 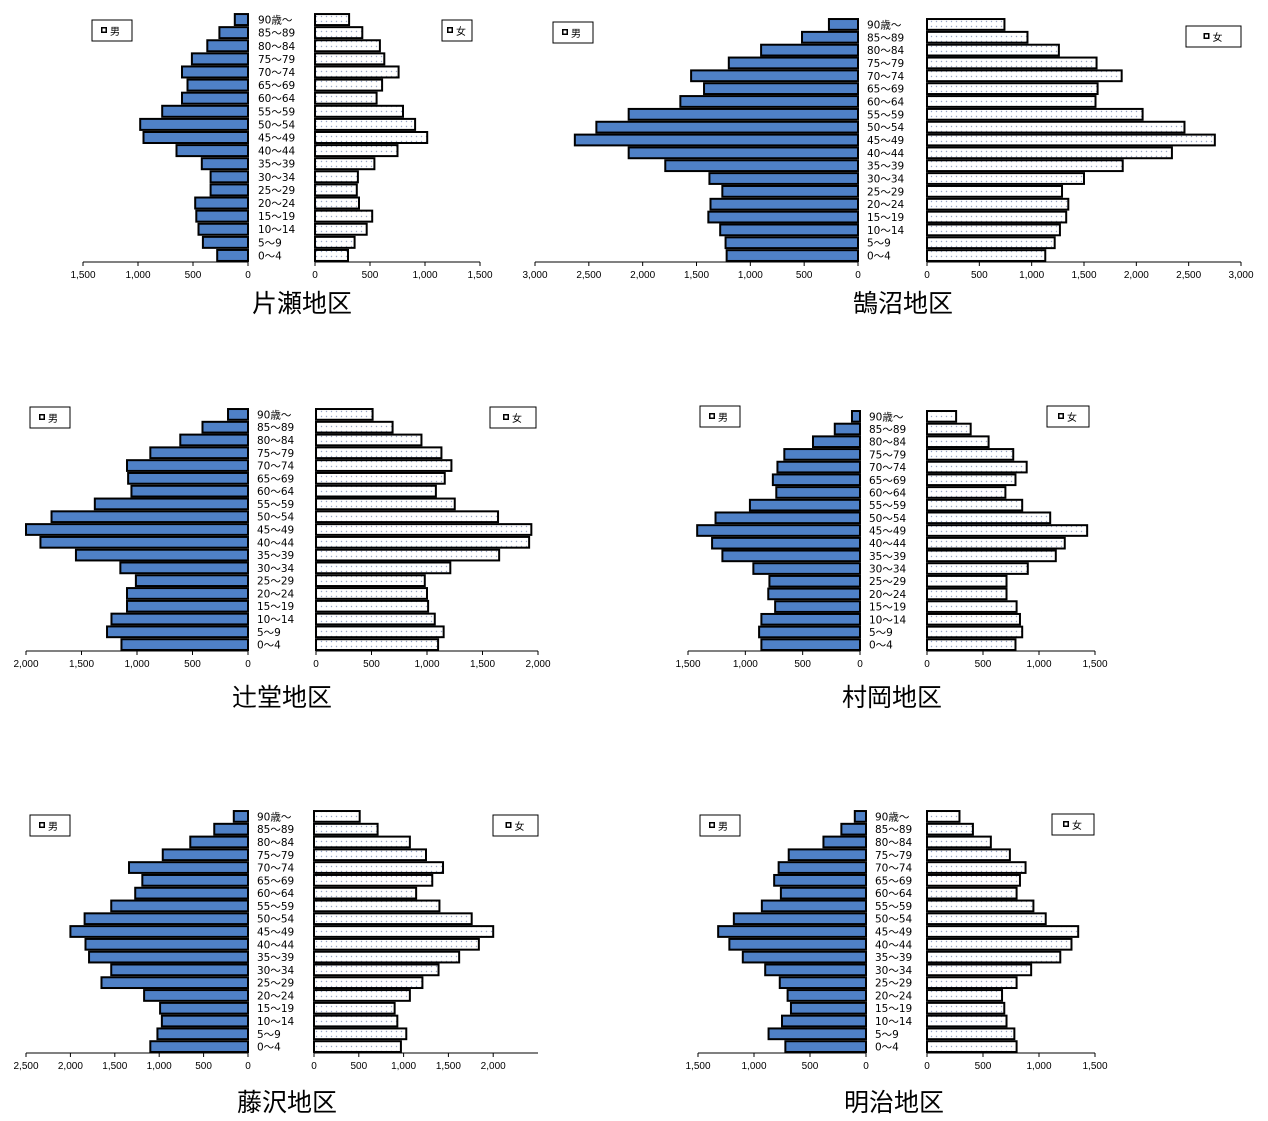 What do you see at coordinates (275, 856) in the screenshot?
I see `age-label: 75～79` at bounding box center [275, 856].